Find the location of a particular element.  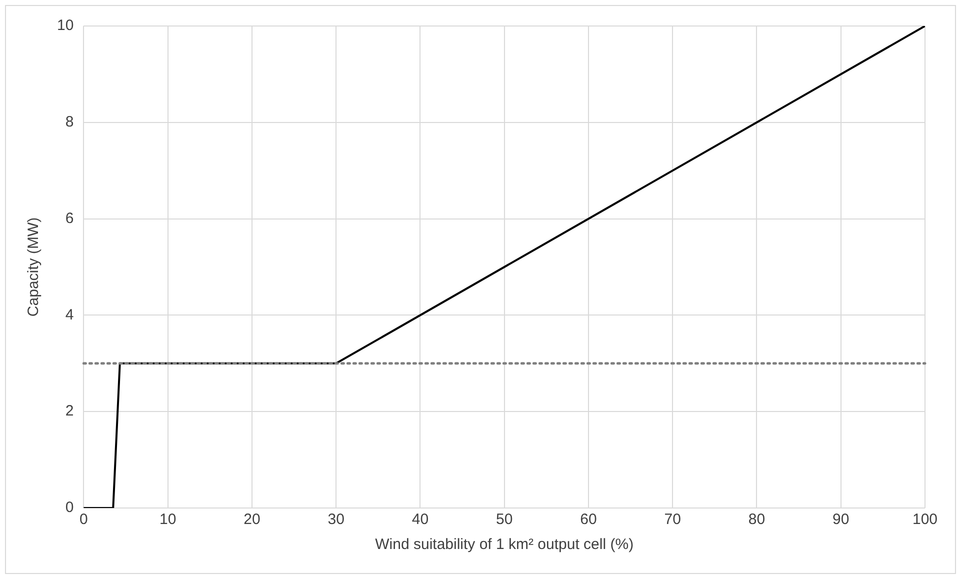

x-tick-label: 80 is located at coordinates (757, 519).